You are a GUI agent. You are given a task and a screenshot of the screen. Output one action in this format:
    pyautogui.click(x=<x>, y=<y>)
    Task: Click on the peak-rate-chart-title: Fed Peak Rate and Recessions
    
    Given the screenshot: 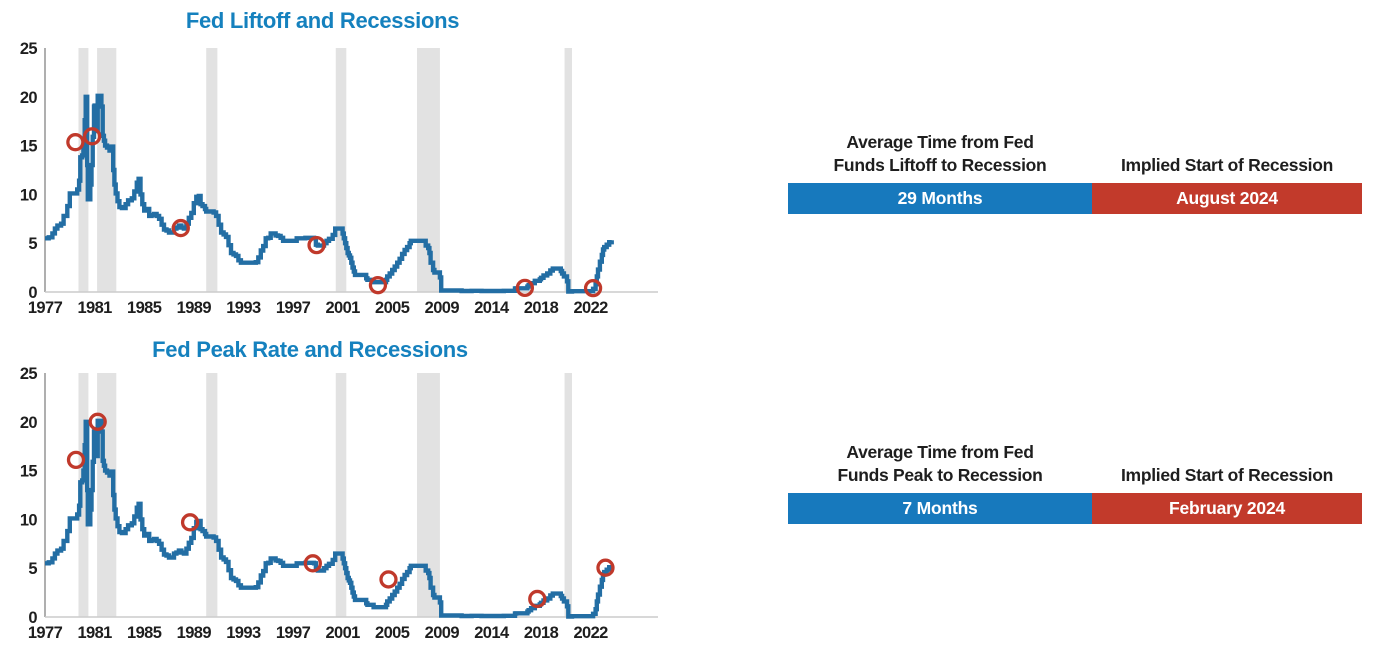 What is the action you would take?
    pyautogui.click(x=310, y=349)
    